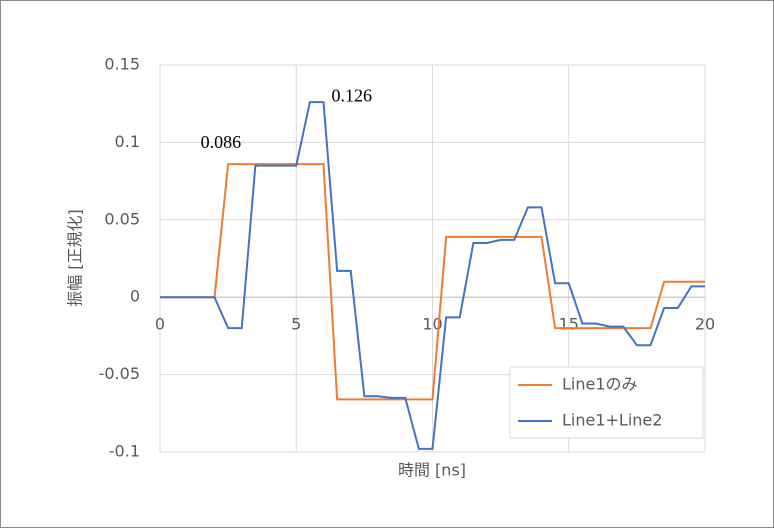  I want to click on y-tick-label: 0, so click(135, 296).